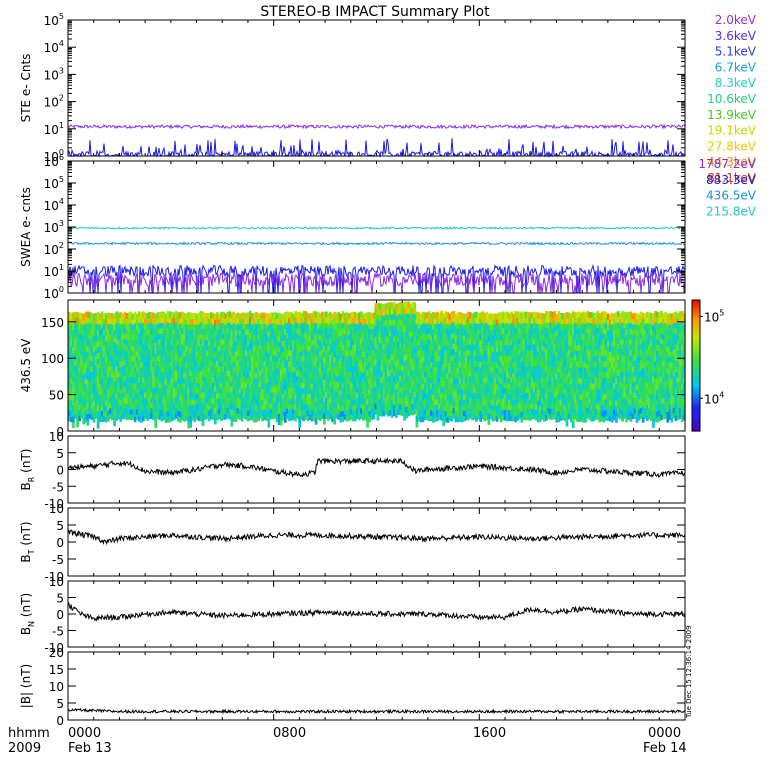 The width and height of the screenshot is (780, 784). I want to click on y-axis-label: SWEA e- cnts, so click(26, 227).